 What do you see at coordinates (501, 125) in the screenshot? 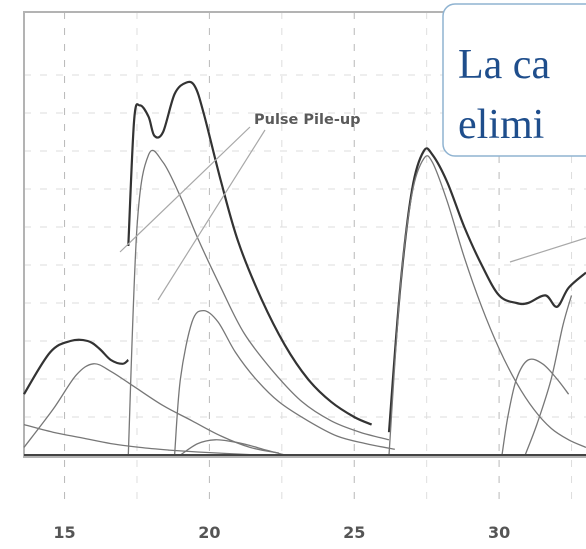
I see `callout-line-2: elimi` at bounding box center [501, 125].